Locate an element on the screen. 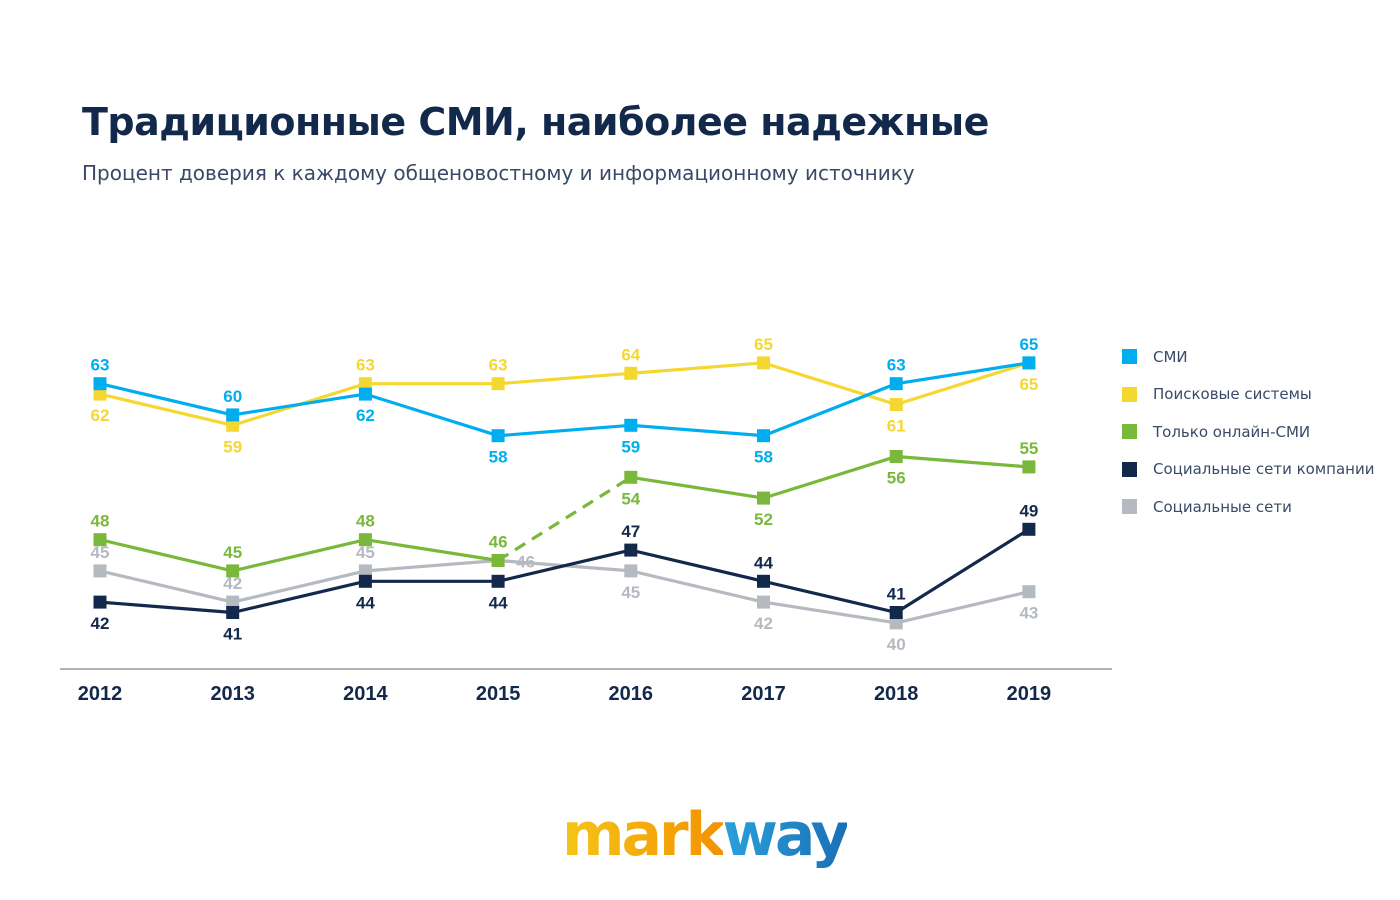 The height and width of the screenshot is (900, 1400). legend-item-company-social: Социальные сети компании is located at coordinates (1248, 470).